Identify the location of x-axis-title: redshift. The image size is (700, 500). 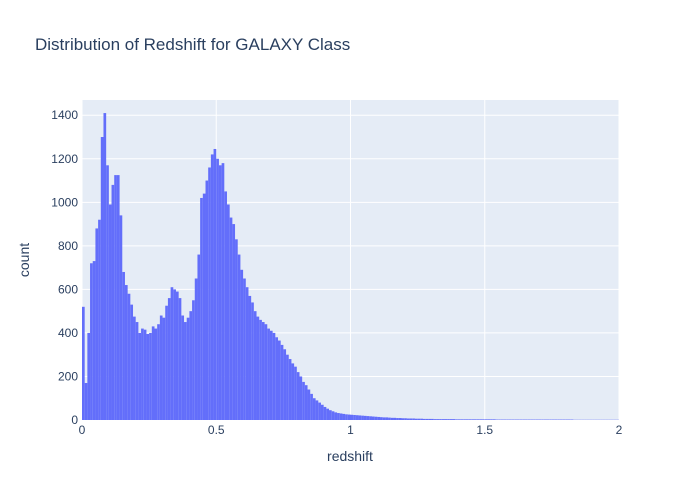
(350, 456).